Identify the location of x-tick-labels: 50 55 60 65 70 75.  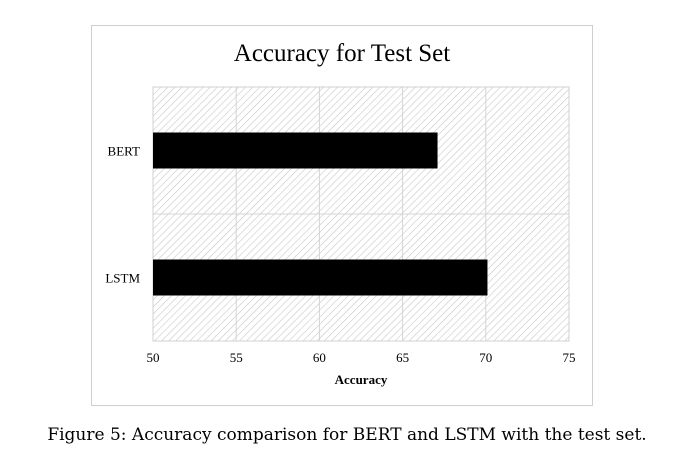
(361, 357).